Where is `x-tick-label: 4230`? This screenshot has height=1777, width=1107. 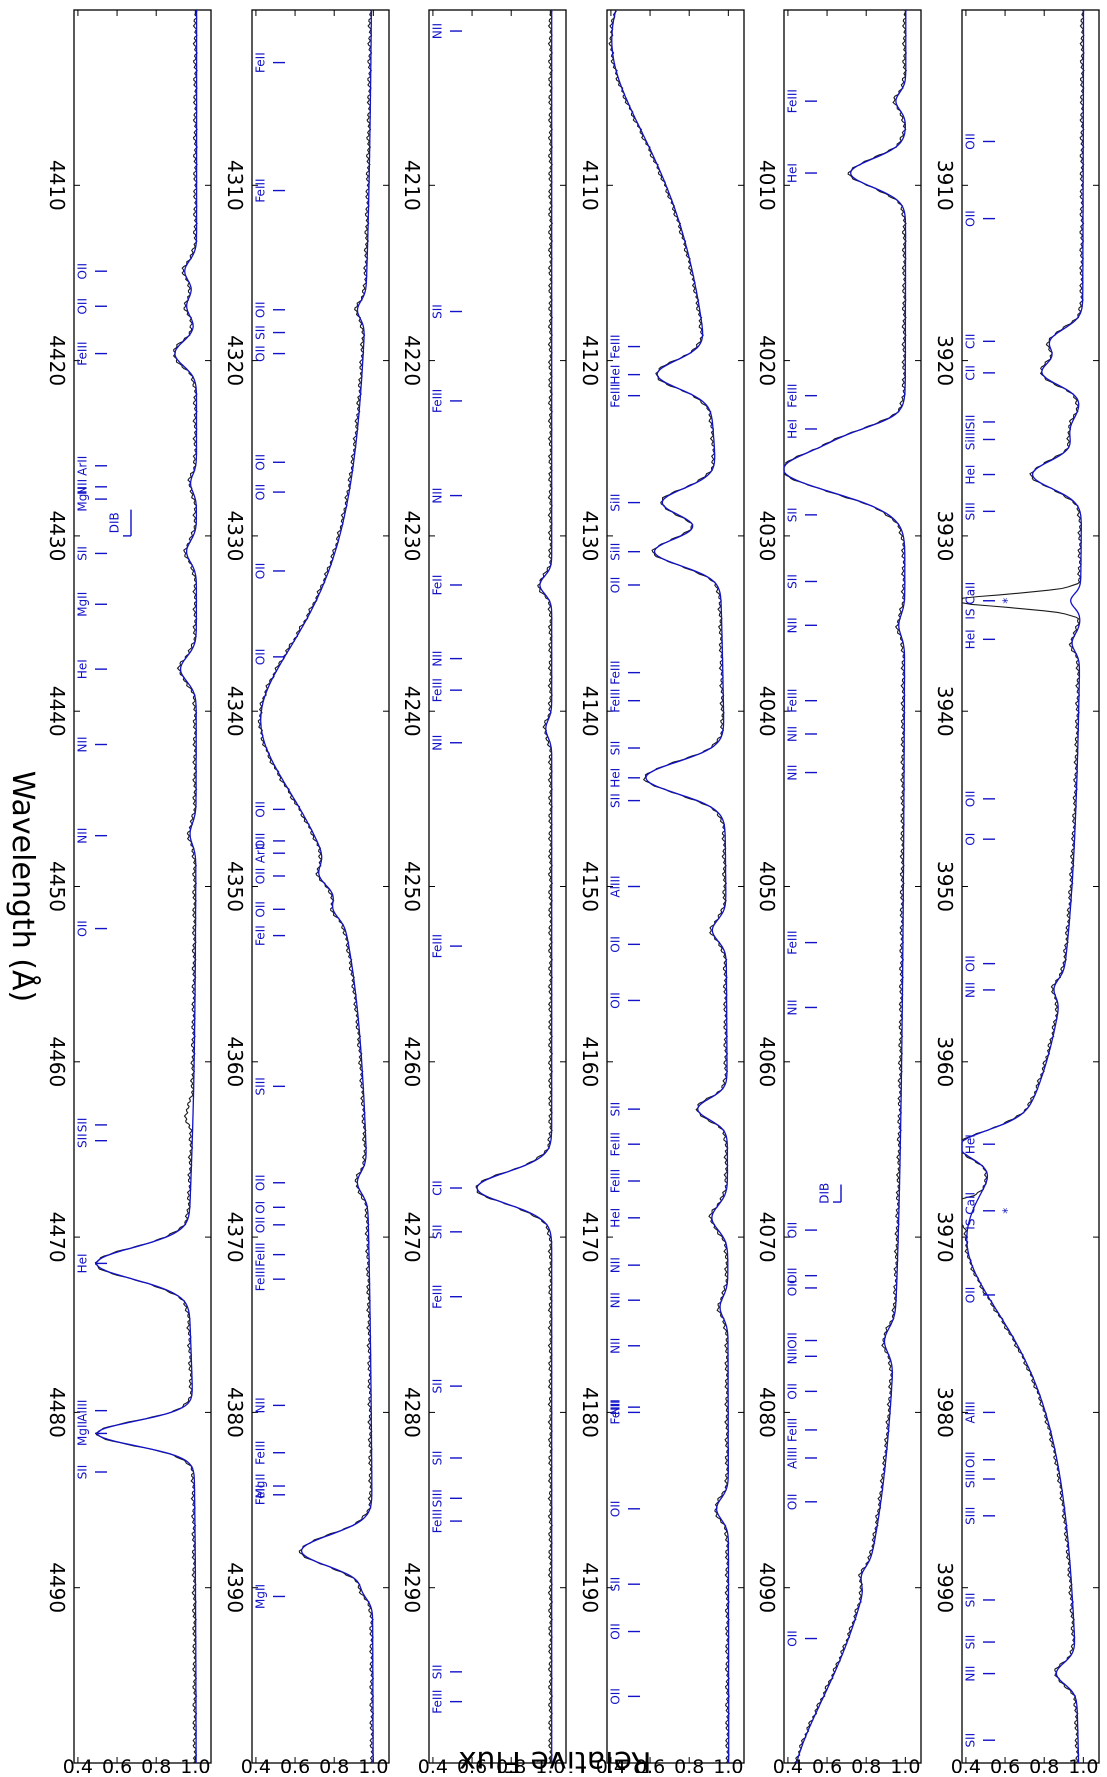
x-tick-label: 4230 is located at coordinates (412, 535).